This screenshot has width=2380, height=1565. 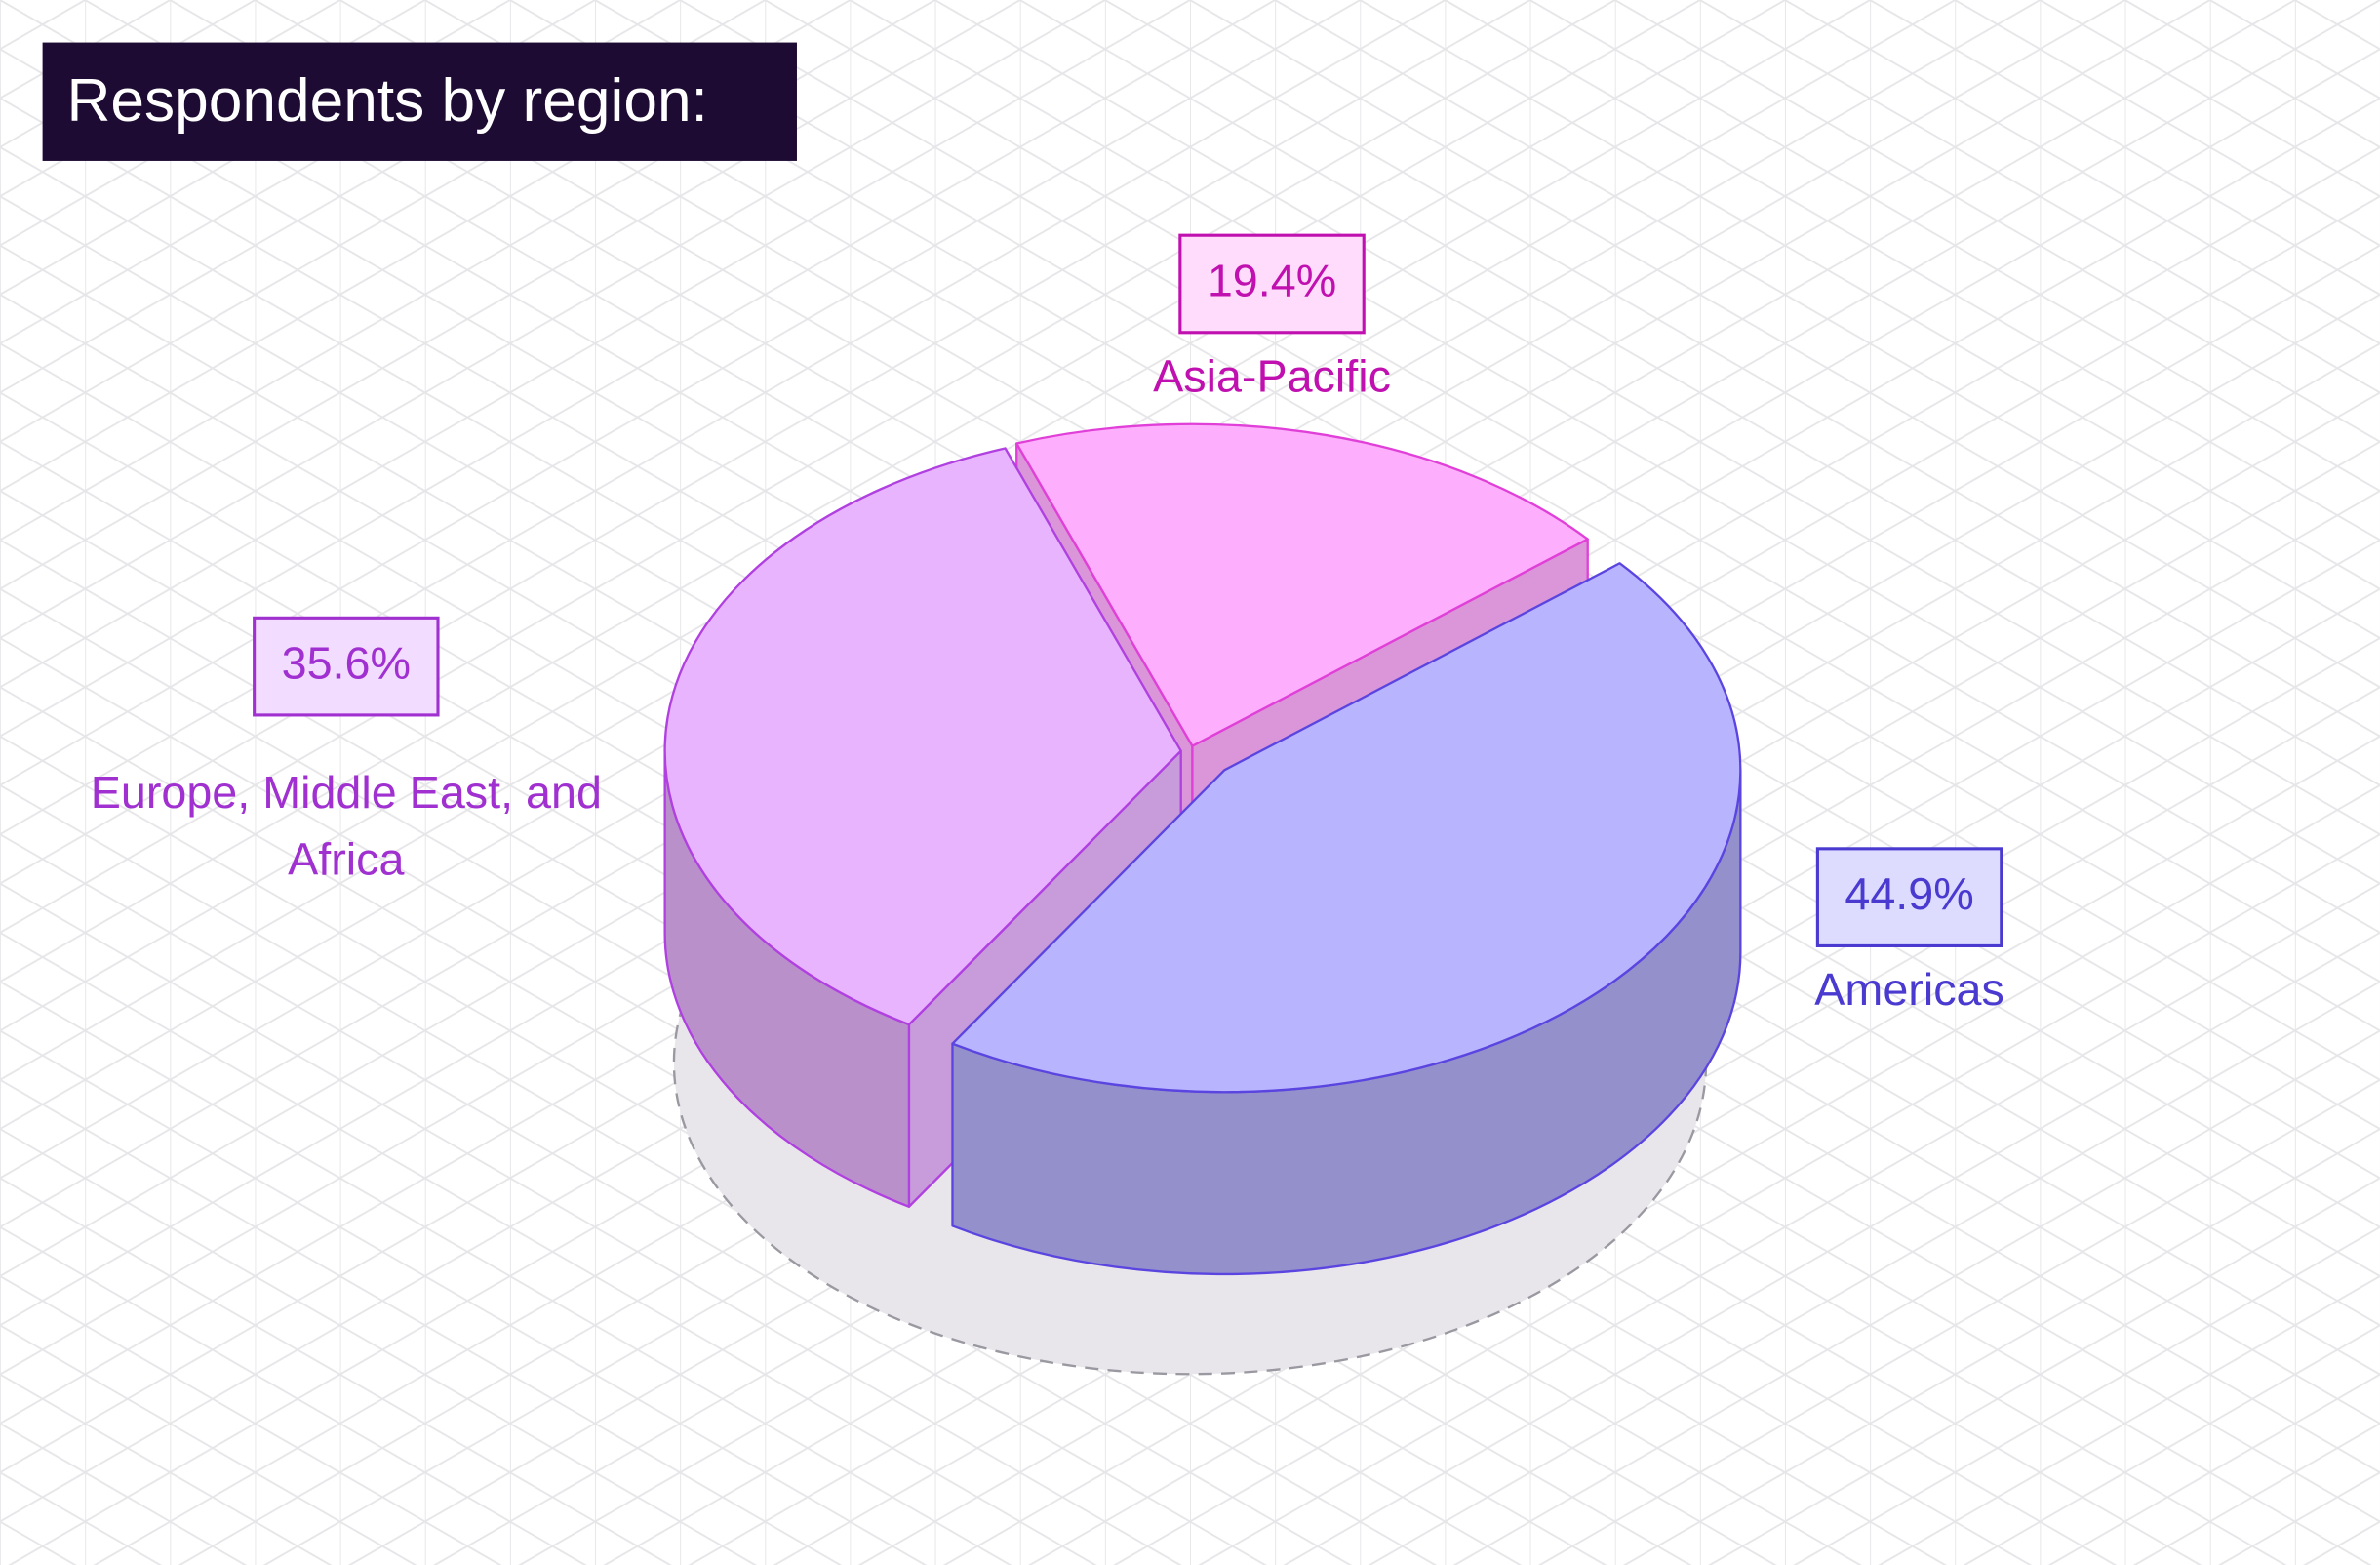 I want to click on category-label-box: Europe, Middle East, and Africa, so click(x=346, y=827).